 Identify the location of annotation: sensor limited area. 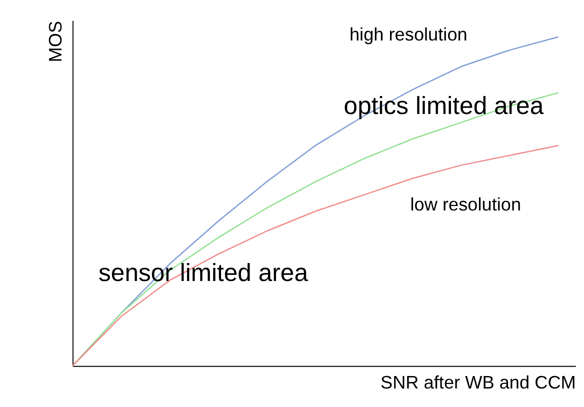
(203, 273).